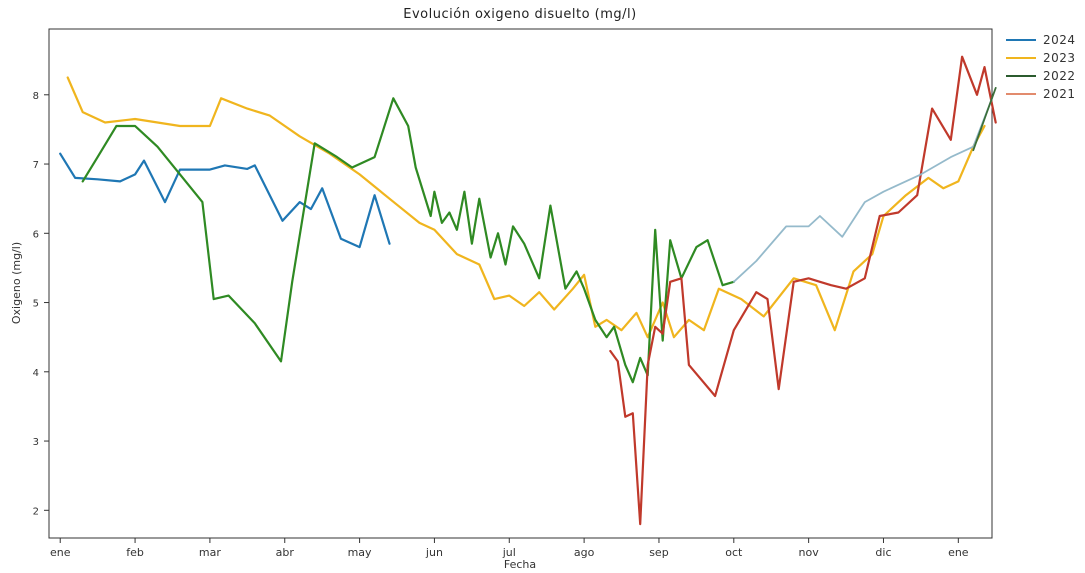 This screenshot has width=1085, height=573. What do you see at coordinates (36, 304) in the screenshot?
I see `y-tick-label: 5` at bounding box center [36, 304].